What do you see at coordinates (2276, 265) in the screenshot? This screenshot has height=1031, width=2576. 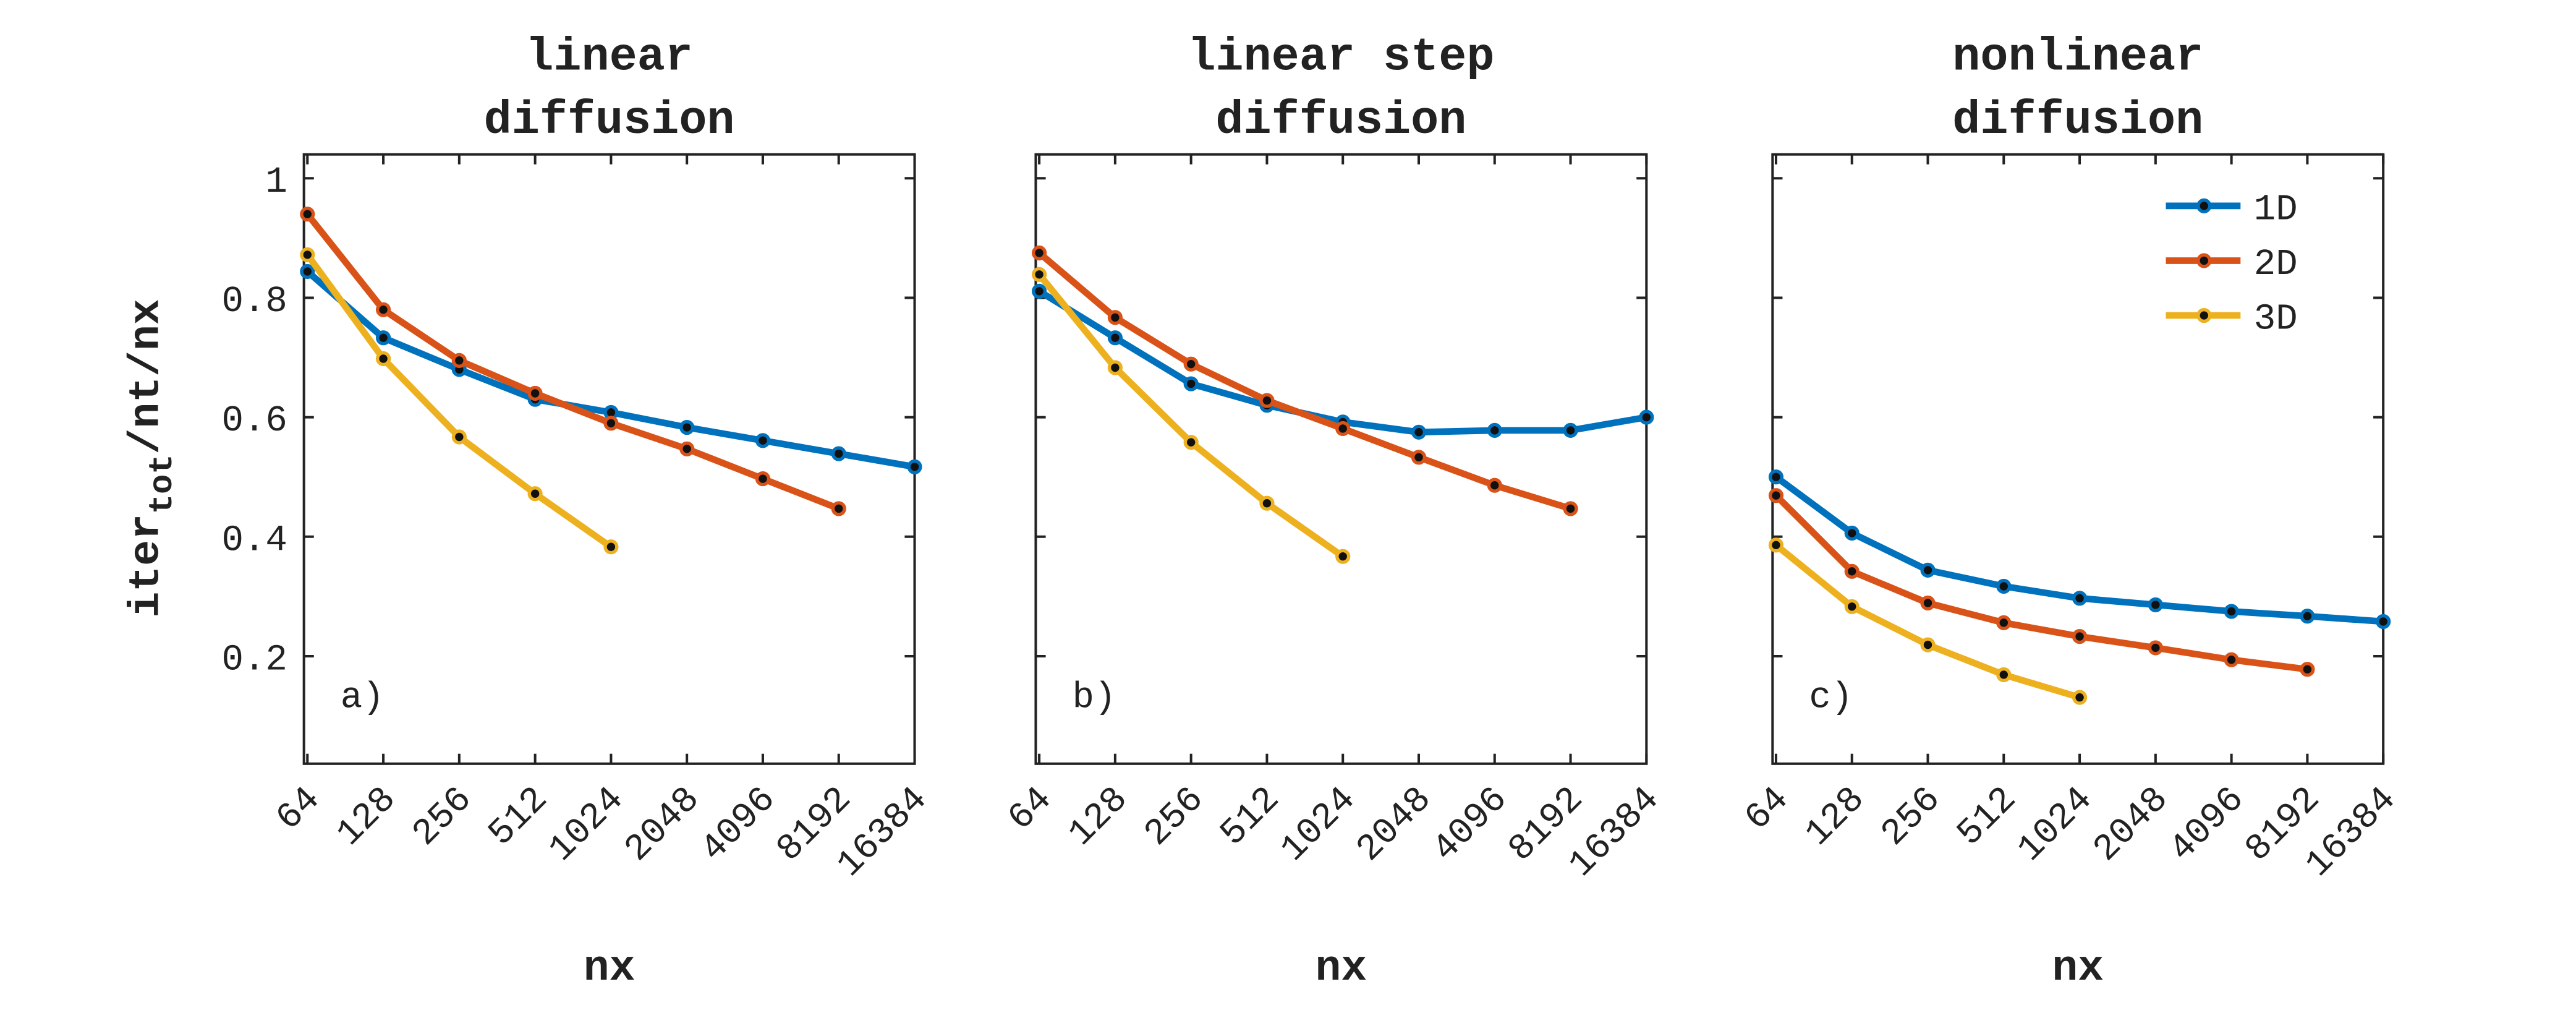 I see `legend-label: 2D` at bounding box center [2276, 265].